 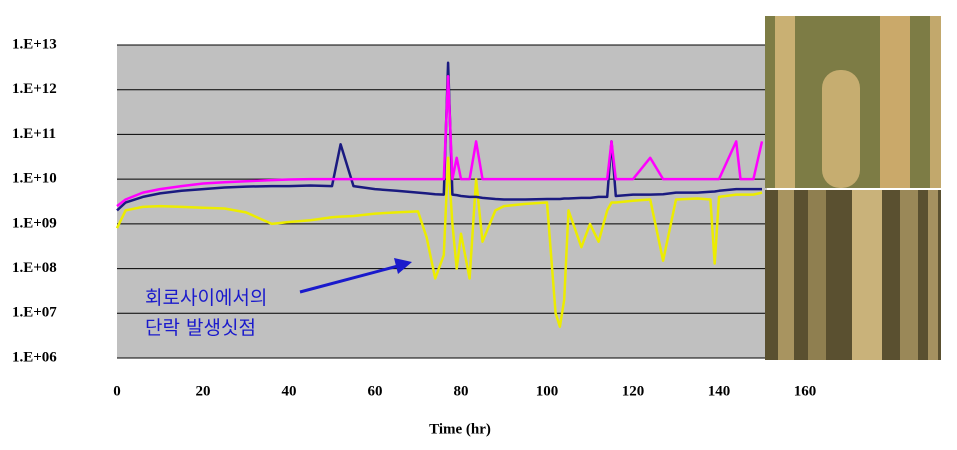 What do you see at coordinates (719, 391) in the screenshot?
I see `x-tick-label: 140` at bounding box center [719, 391].